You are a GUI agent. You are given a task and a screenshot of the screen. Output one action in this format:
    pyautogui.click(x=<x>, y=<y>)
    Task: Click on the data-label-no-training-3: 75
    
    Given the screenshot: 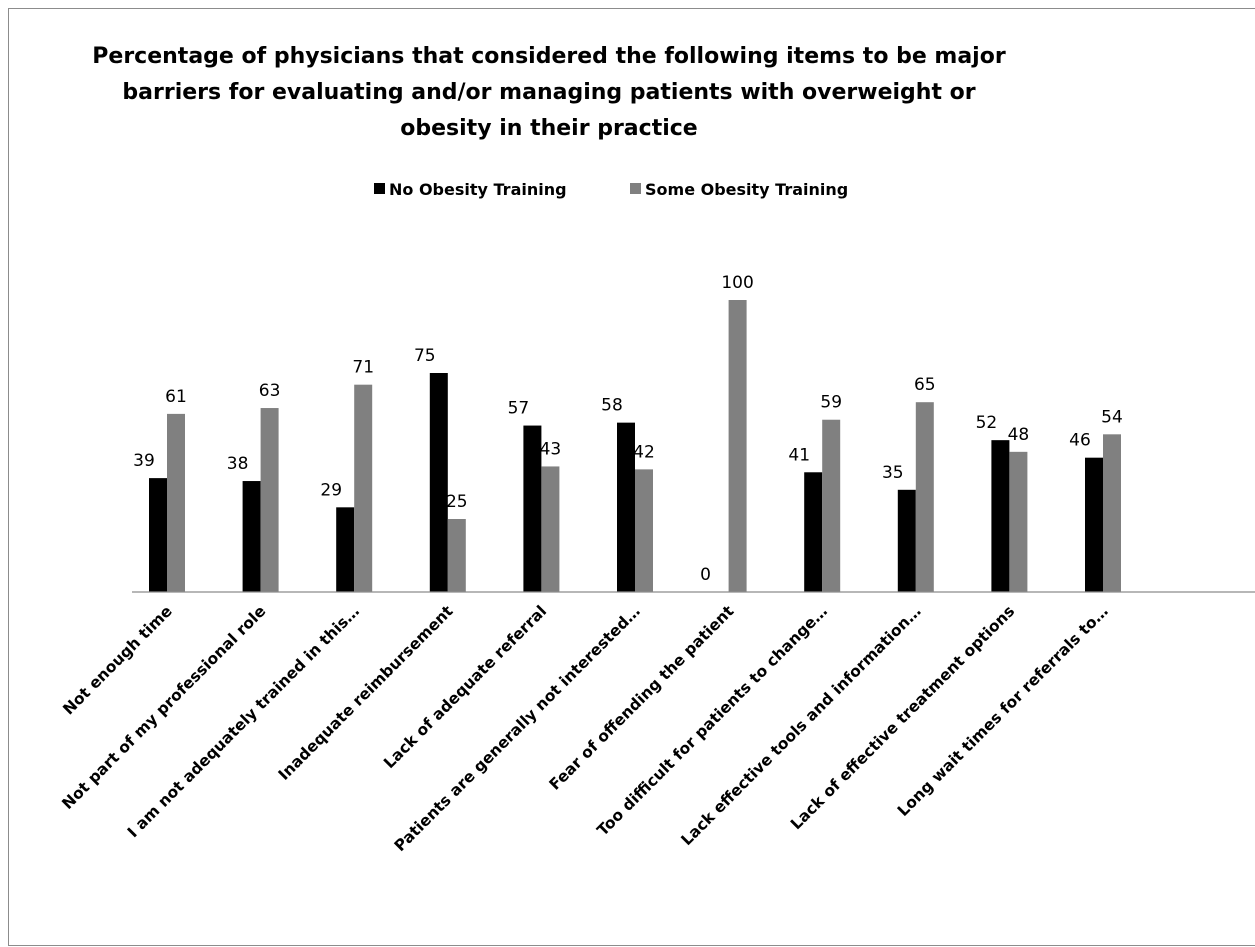 What is the action you would take?
    pyautogui.click(x=425, y=356)
    